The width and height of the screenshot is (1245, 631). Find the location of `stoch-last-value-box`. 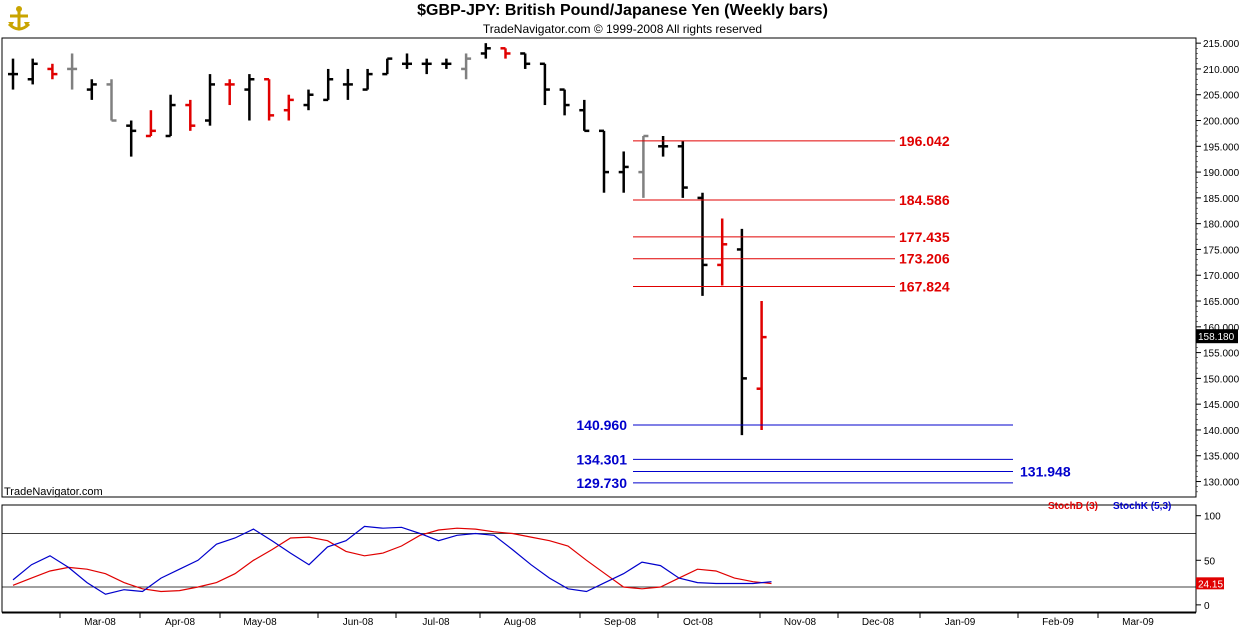

stoch-last-value-box is located at coordinates (1210, 583).